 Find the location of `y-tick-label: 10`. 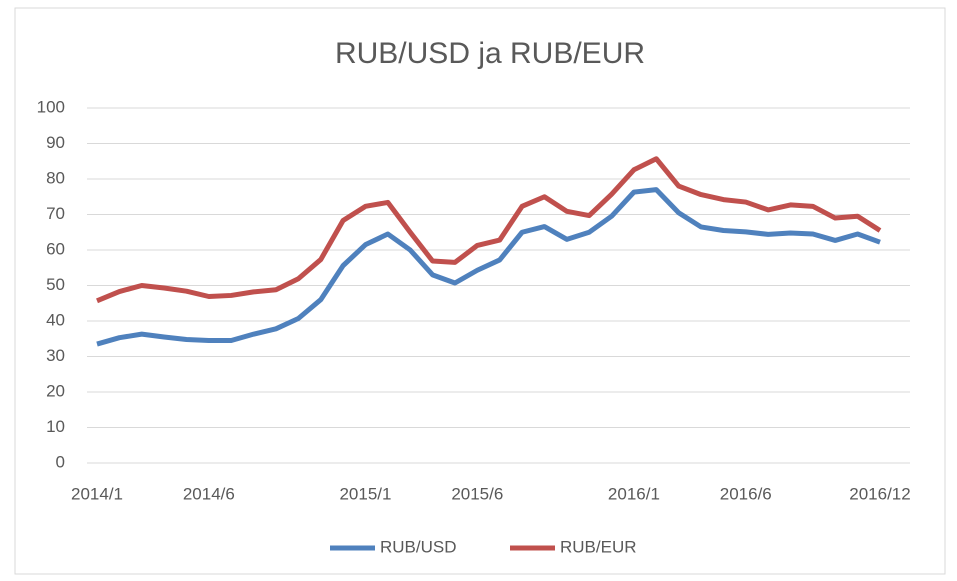

y-tick-label: 10 is located at coordinates (55, 426).